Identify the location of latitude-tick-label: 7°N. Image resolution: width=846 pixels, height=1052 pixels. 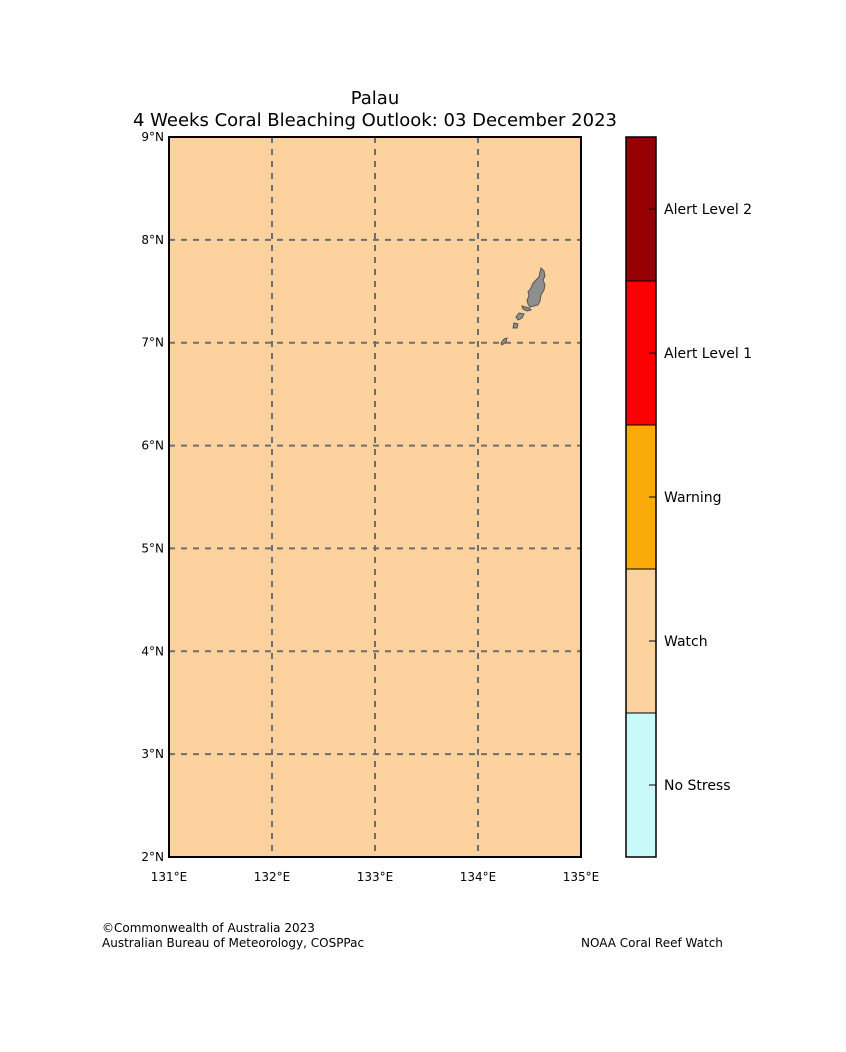
(152, 343).